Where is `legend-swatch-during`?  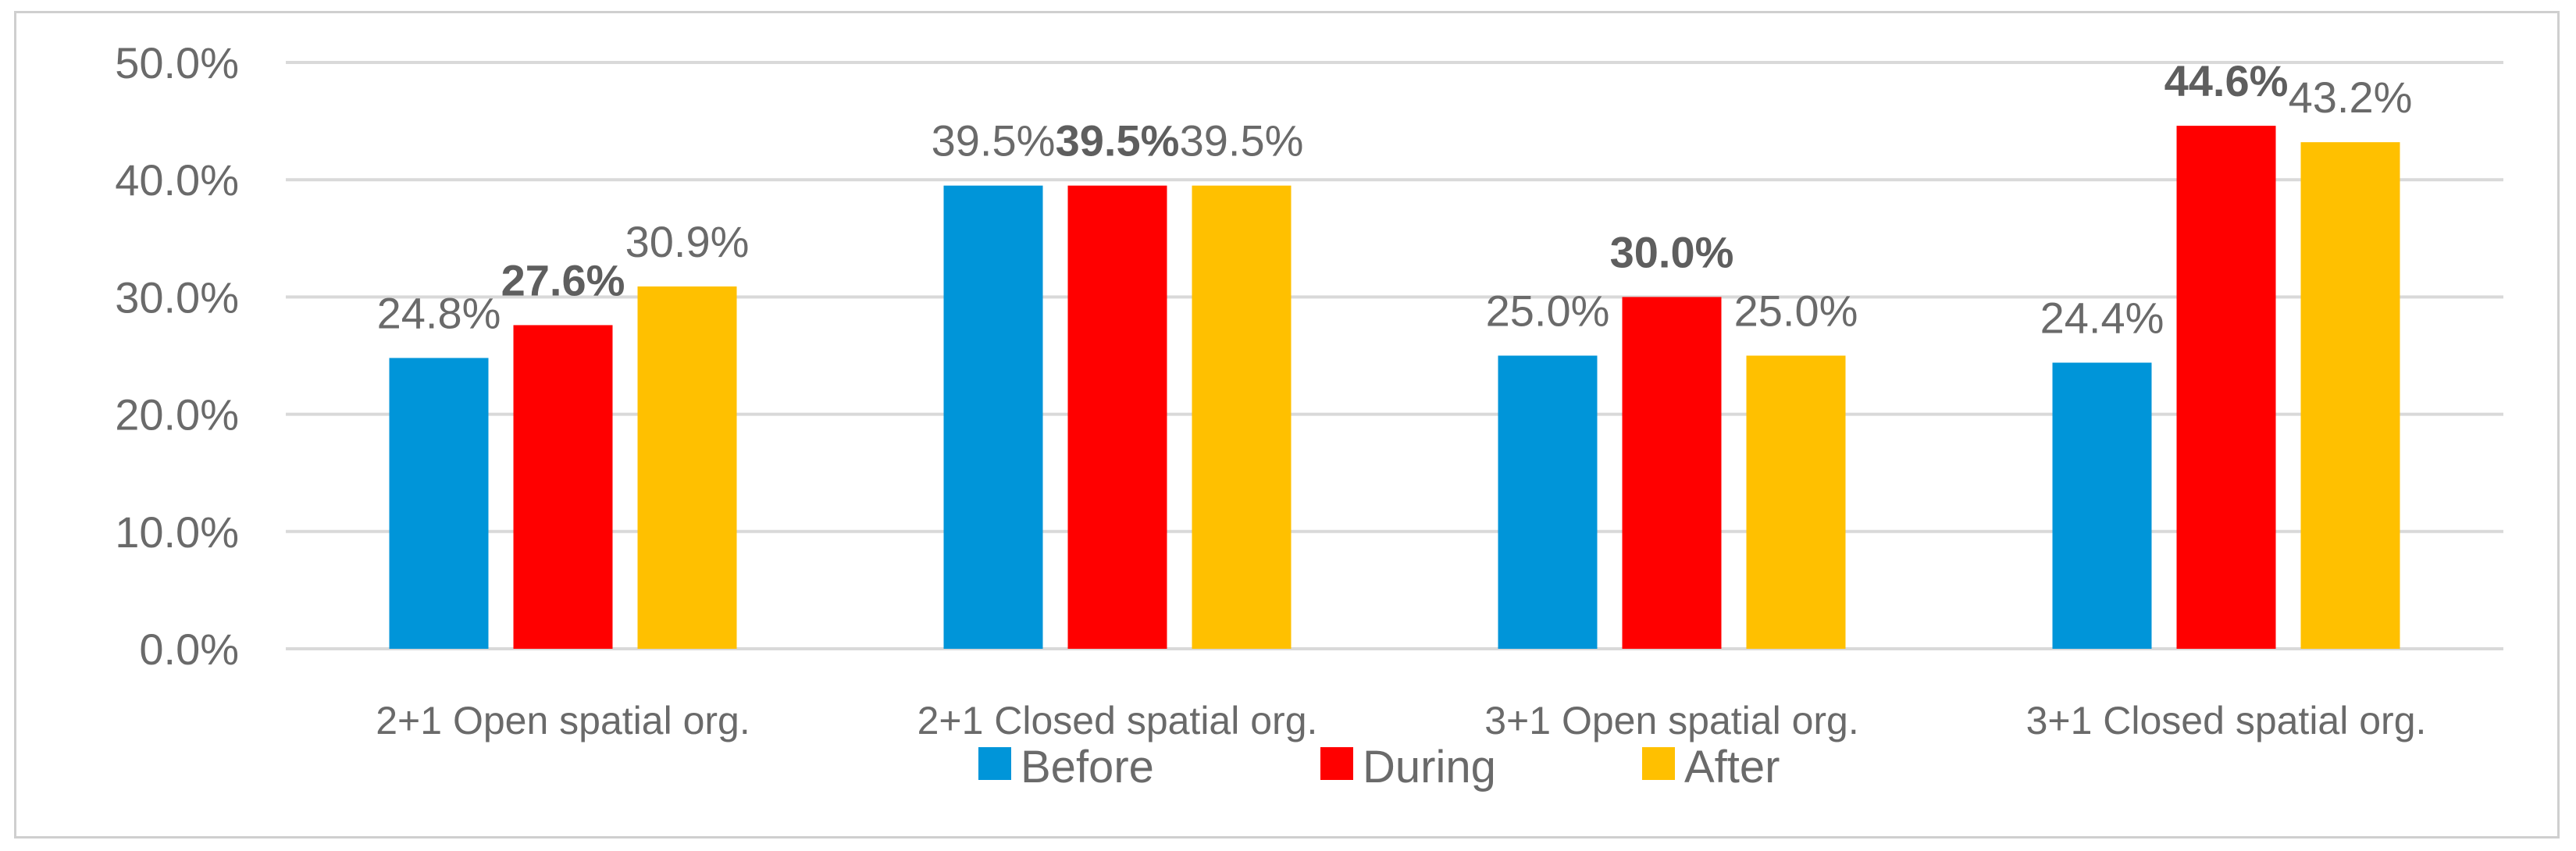
legend-swatch-during is located at coordinates (1336, 763).